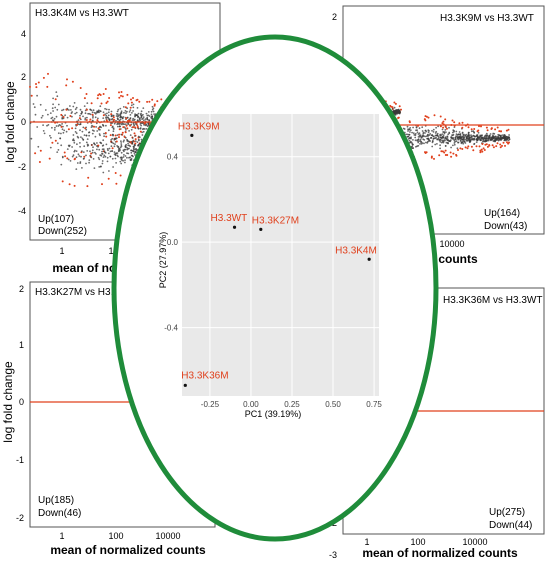  I want to click on up-count: Up(164), so click(502, 213).